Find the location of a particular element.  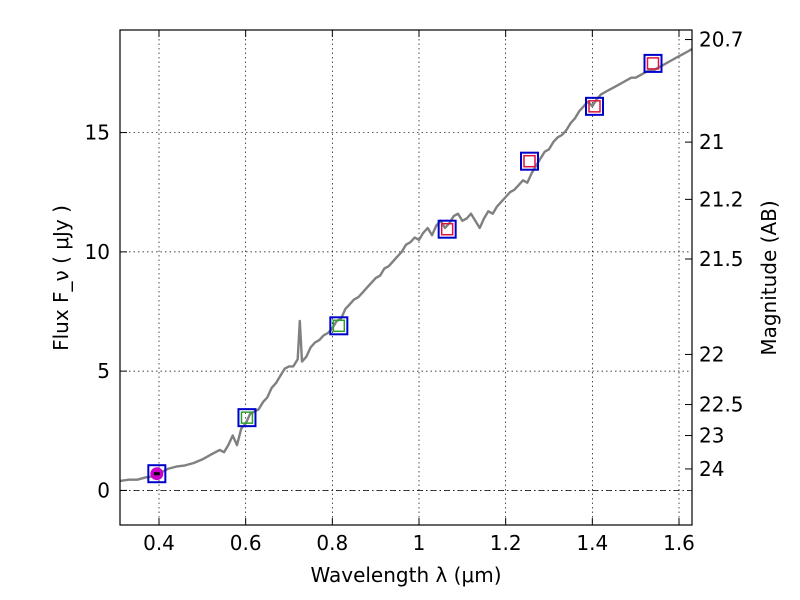

y-axis-label: Flux F_ν ( μJy ) is located at coordinates (61, 278).